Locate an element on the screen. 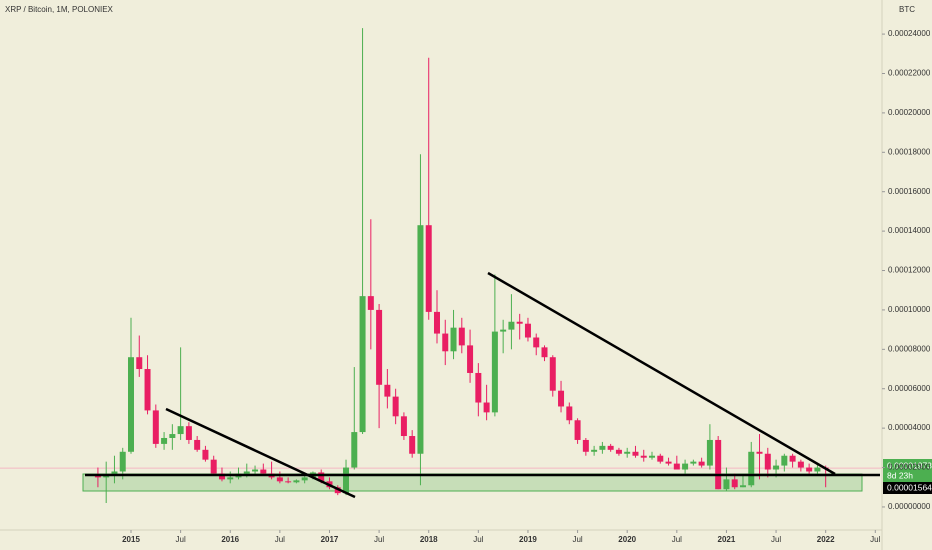  y-tick-label: 0.00012000 is located at coordinates (909, 270).